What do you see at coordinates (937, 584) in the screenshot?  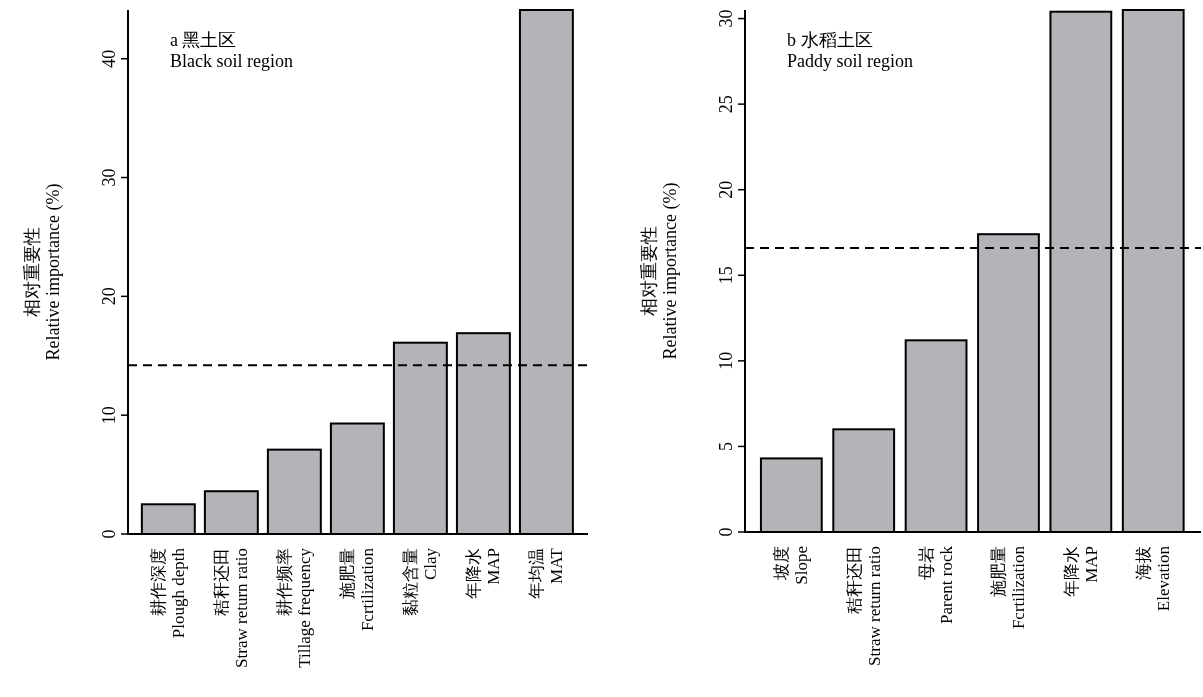 I see `x-tick-label: 母岩 Parent rock` at bounding box center [937, 584].